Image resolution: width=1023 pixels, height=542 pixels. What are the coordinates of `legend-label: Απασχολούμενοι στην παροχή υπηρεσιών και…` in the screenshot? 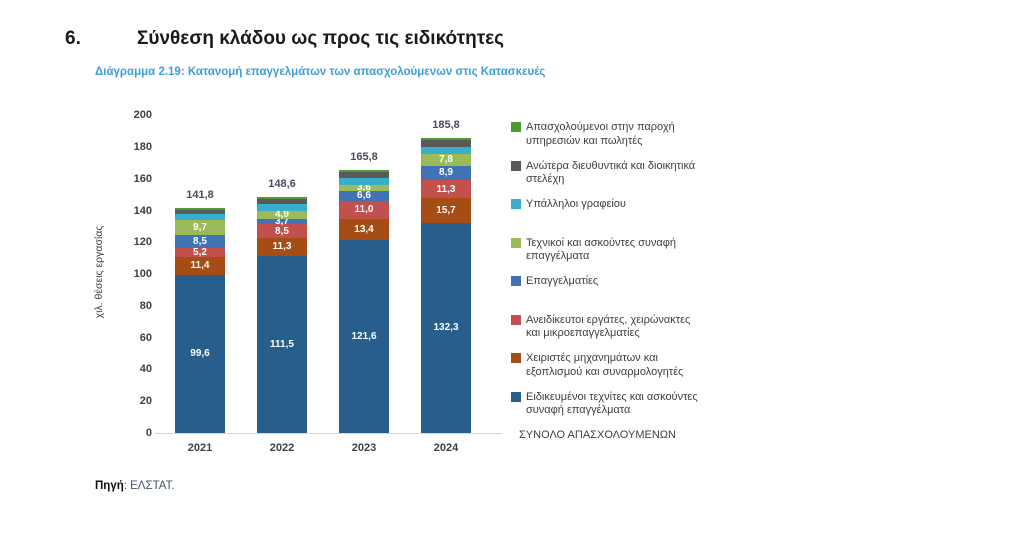 It's located at (600, 134).